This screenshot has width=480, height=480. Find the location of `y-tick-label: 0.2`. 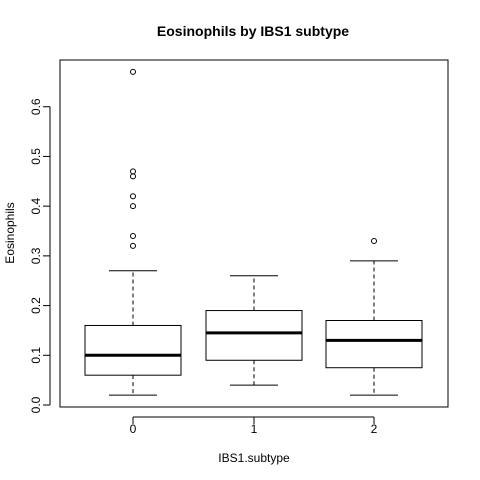

y-tick-label: 0.2 is located at coordinates (36, 305).